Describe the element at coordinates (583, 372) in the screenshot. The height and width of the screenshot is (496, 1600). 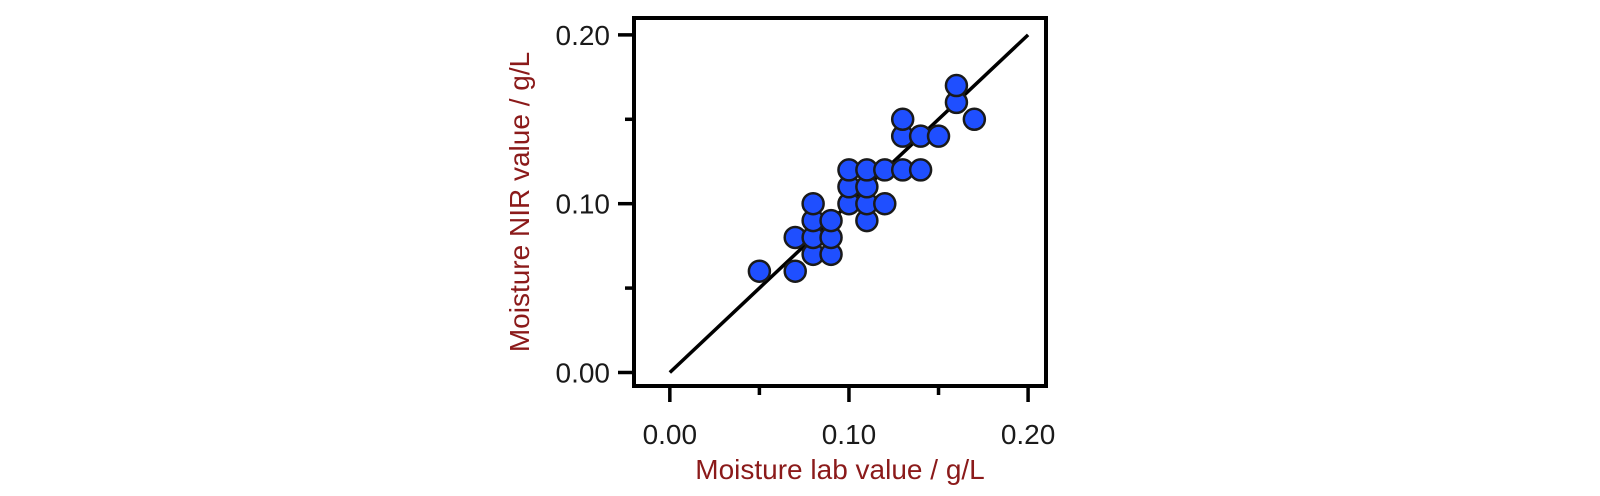
I see `y-tick-label: 0.00` at that location.